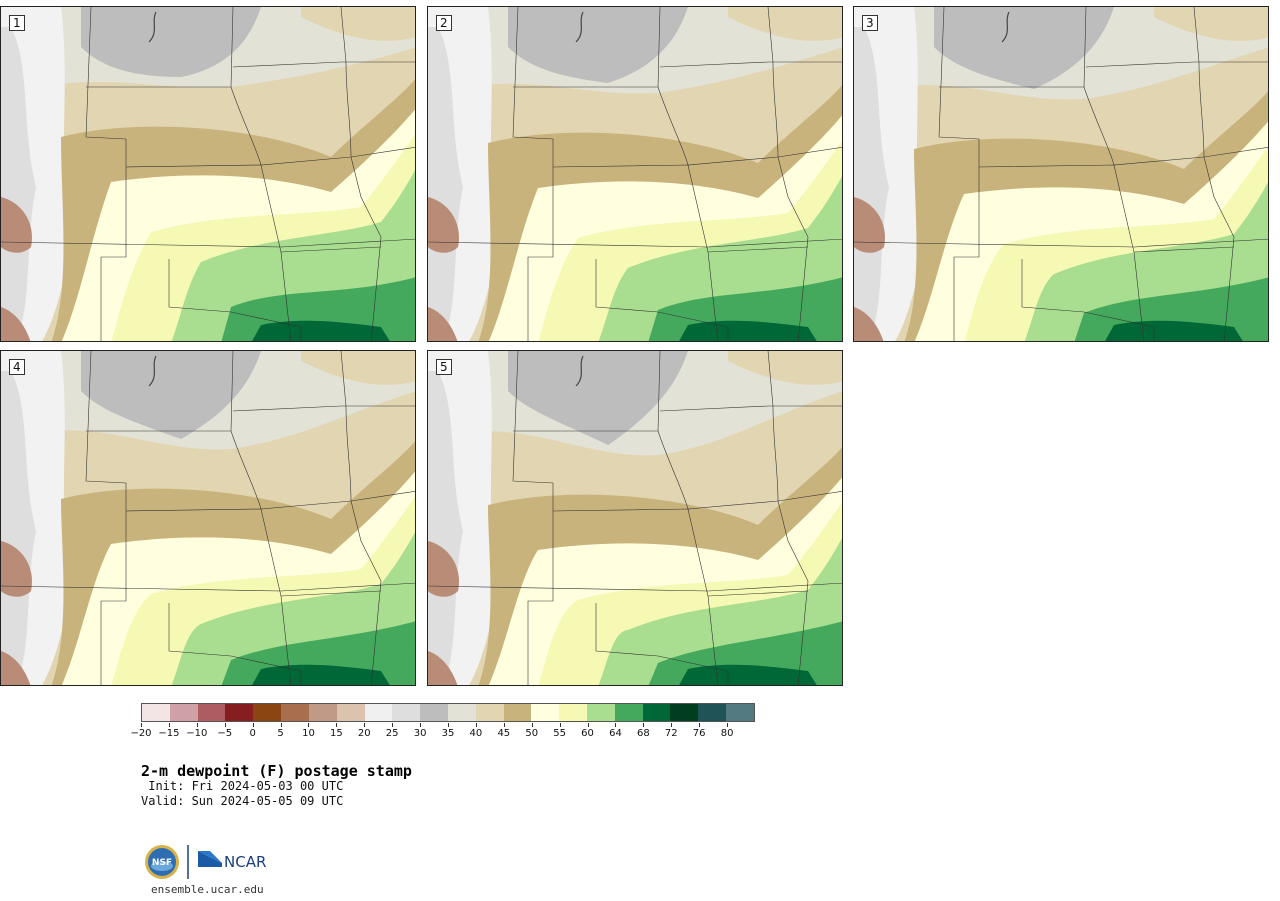  Describe the element at coordinates (504, 733) in the screenshot. I see `colorbar-tick-label: 45` at that location.